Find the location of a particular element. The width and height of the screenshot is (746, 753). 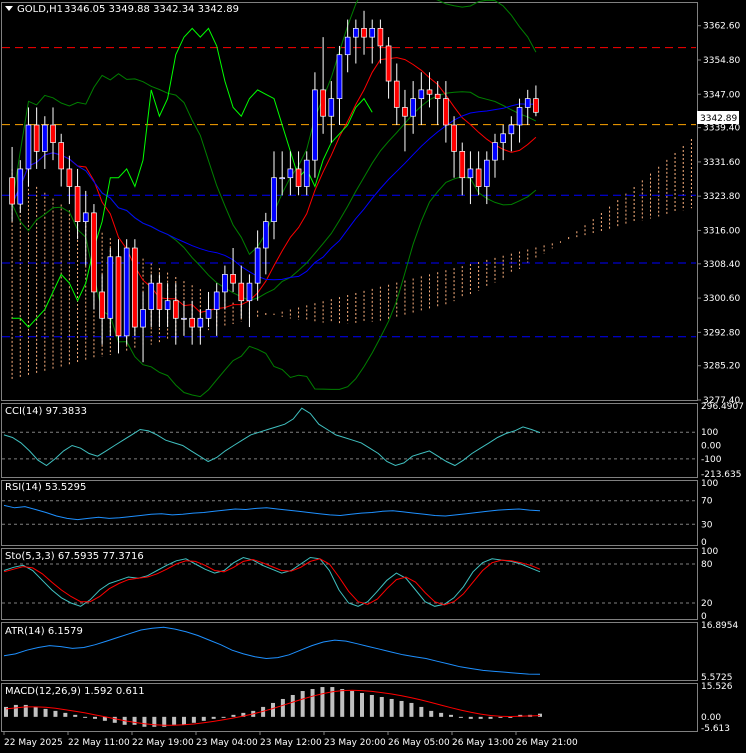

atr-panel: 16.8954 5.5725 is located at coordinates (370, 652).